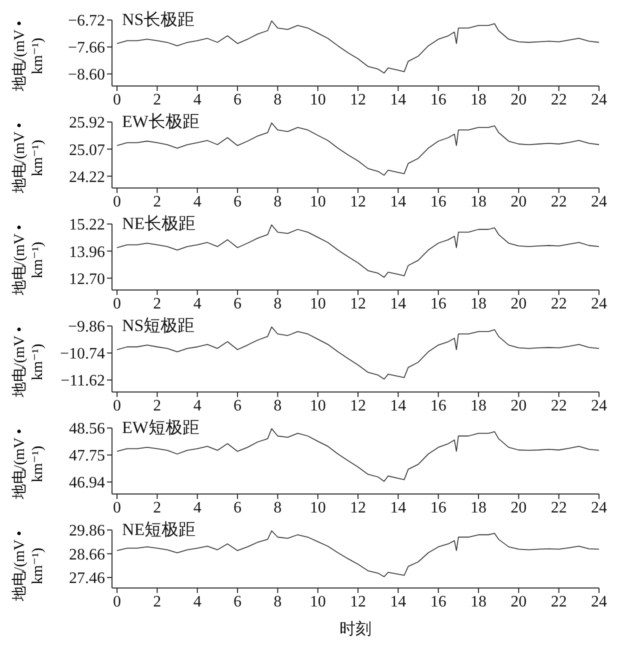 Image resolution: width=619 pixels, height=661 pixels. I want to click on y-tick-label: 48.56, so click(87, 429).